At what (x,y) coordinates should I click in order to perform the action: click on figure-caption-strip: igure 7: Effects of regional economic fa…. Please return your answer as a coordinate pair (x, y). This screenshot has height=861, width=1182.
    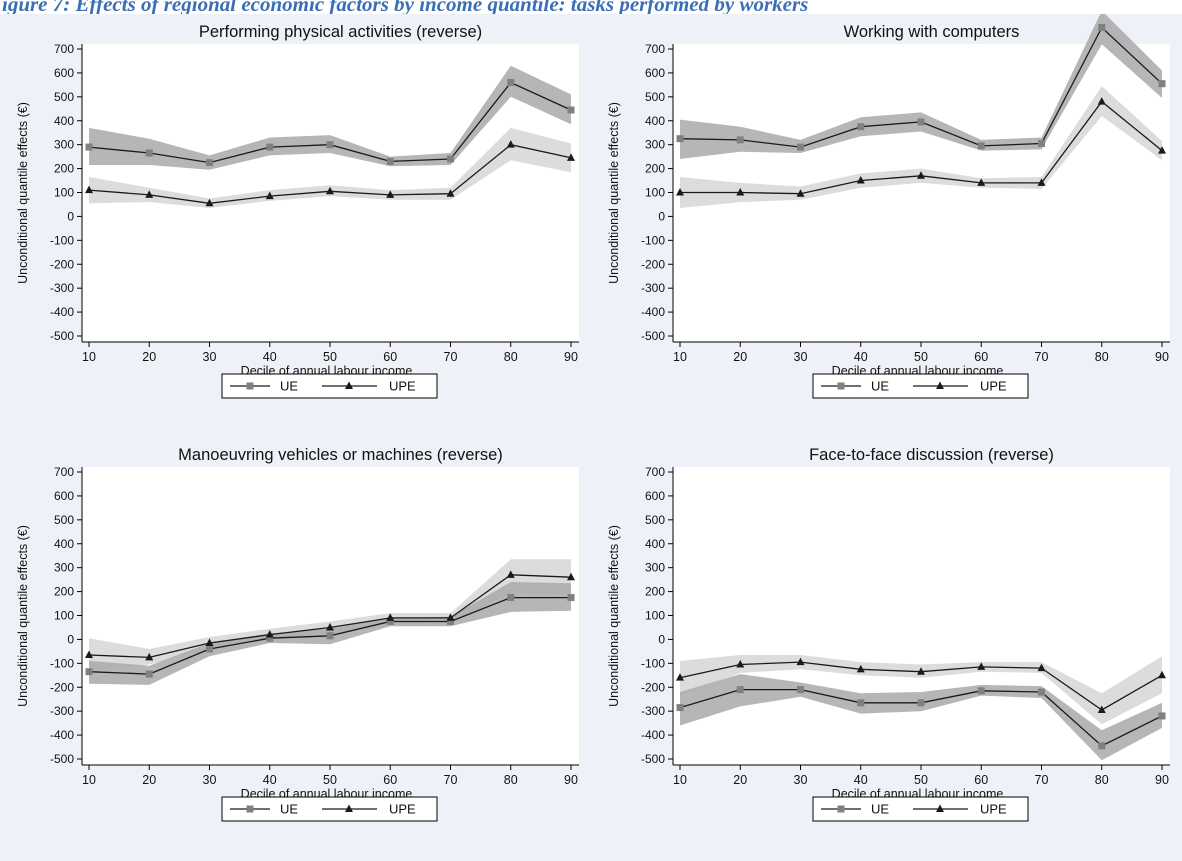
    Looking at the image, I should click on (591, 10).